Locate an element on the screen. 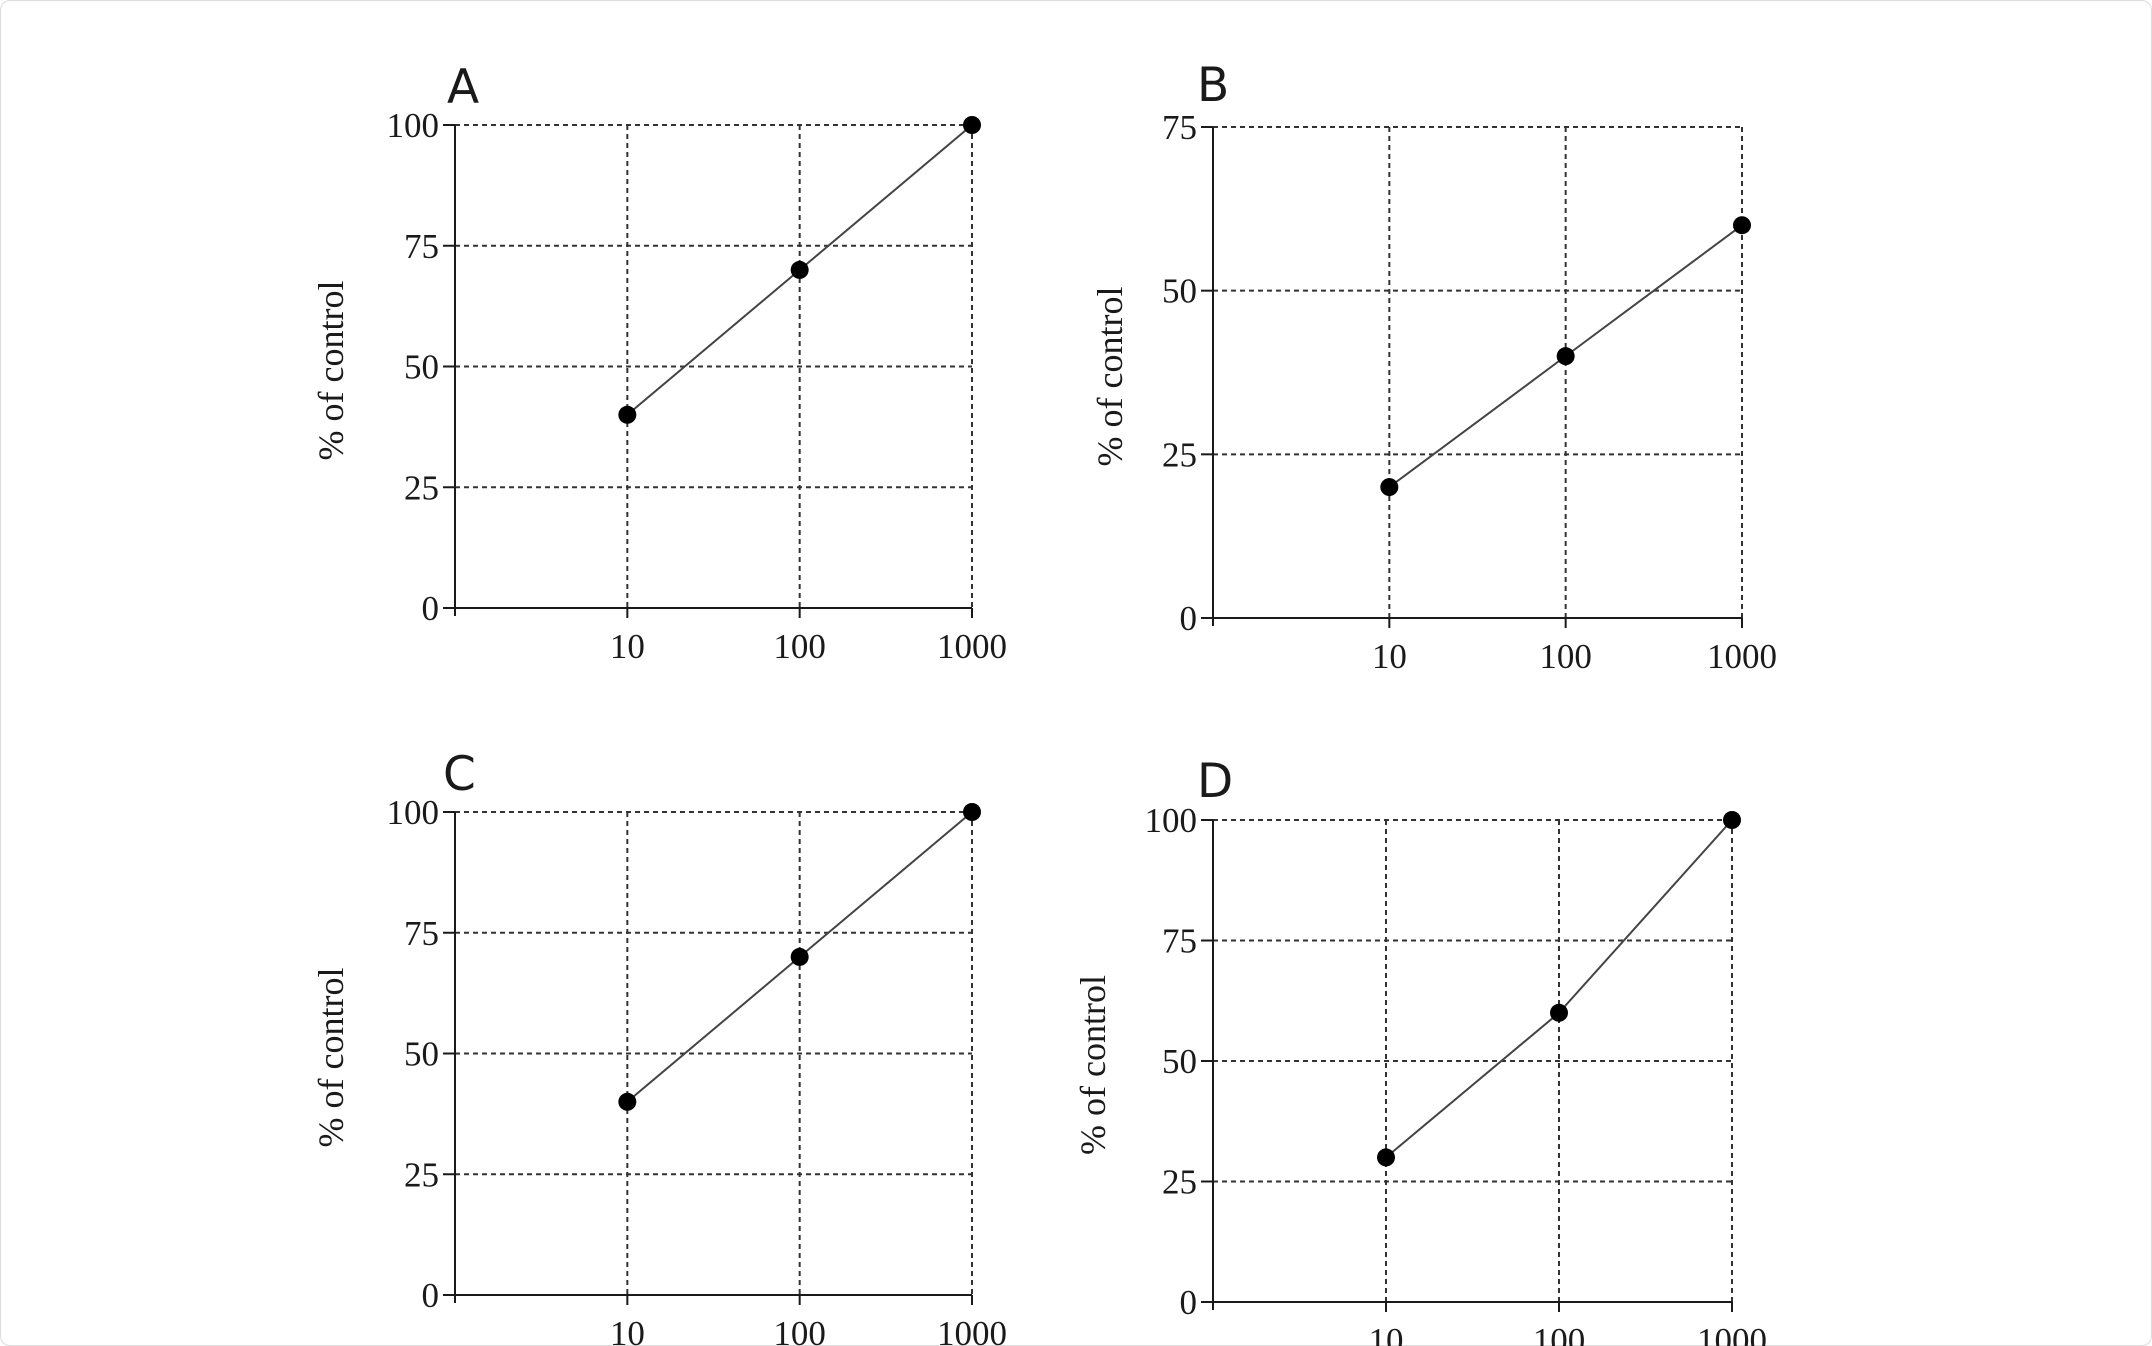 This screenshot has height=1346, width=2152. chart-panel-c: 0 25 50 75 100 10 100 1000 C % of control is located at coordinates (659, 1046).